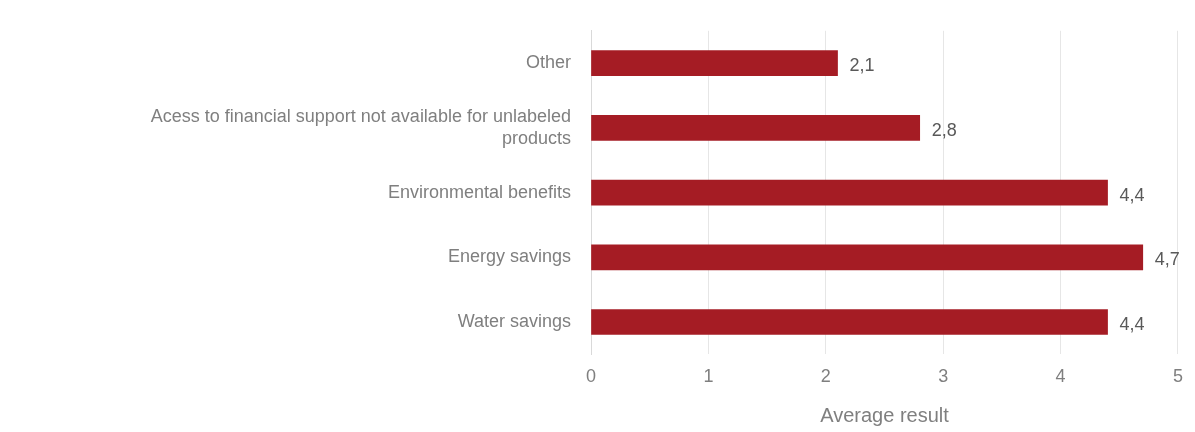 This screenshot has width=1195, height=432. Describe the element at coordinates (943, 376) in the screenshot. I see `x-tick-label: 3` at that location.